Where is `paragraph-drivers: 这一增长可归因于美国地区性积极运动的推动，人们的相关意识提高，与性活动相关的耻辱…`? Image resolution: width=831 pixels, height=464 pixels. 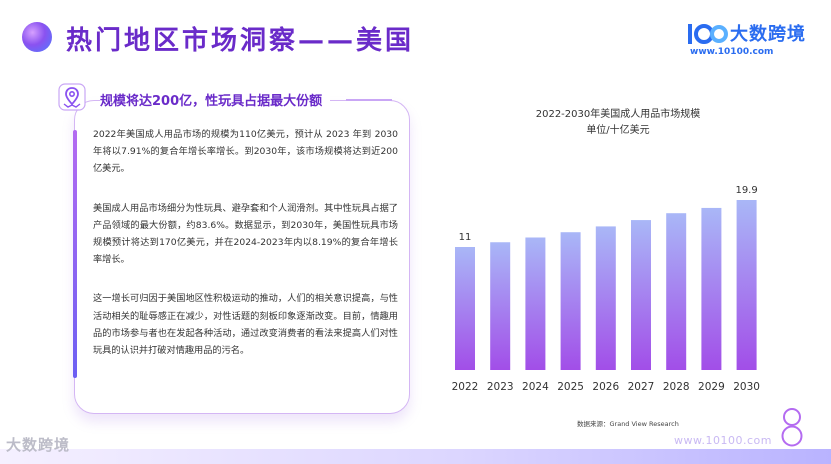 paragraph-drivers: 这一增长可归因于美国地区性积极运动的推动，人们的相关意识提高，与性活动相关的耻辱… is located at coordinates (245, 325).